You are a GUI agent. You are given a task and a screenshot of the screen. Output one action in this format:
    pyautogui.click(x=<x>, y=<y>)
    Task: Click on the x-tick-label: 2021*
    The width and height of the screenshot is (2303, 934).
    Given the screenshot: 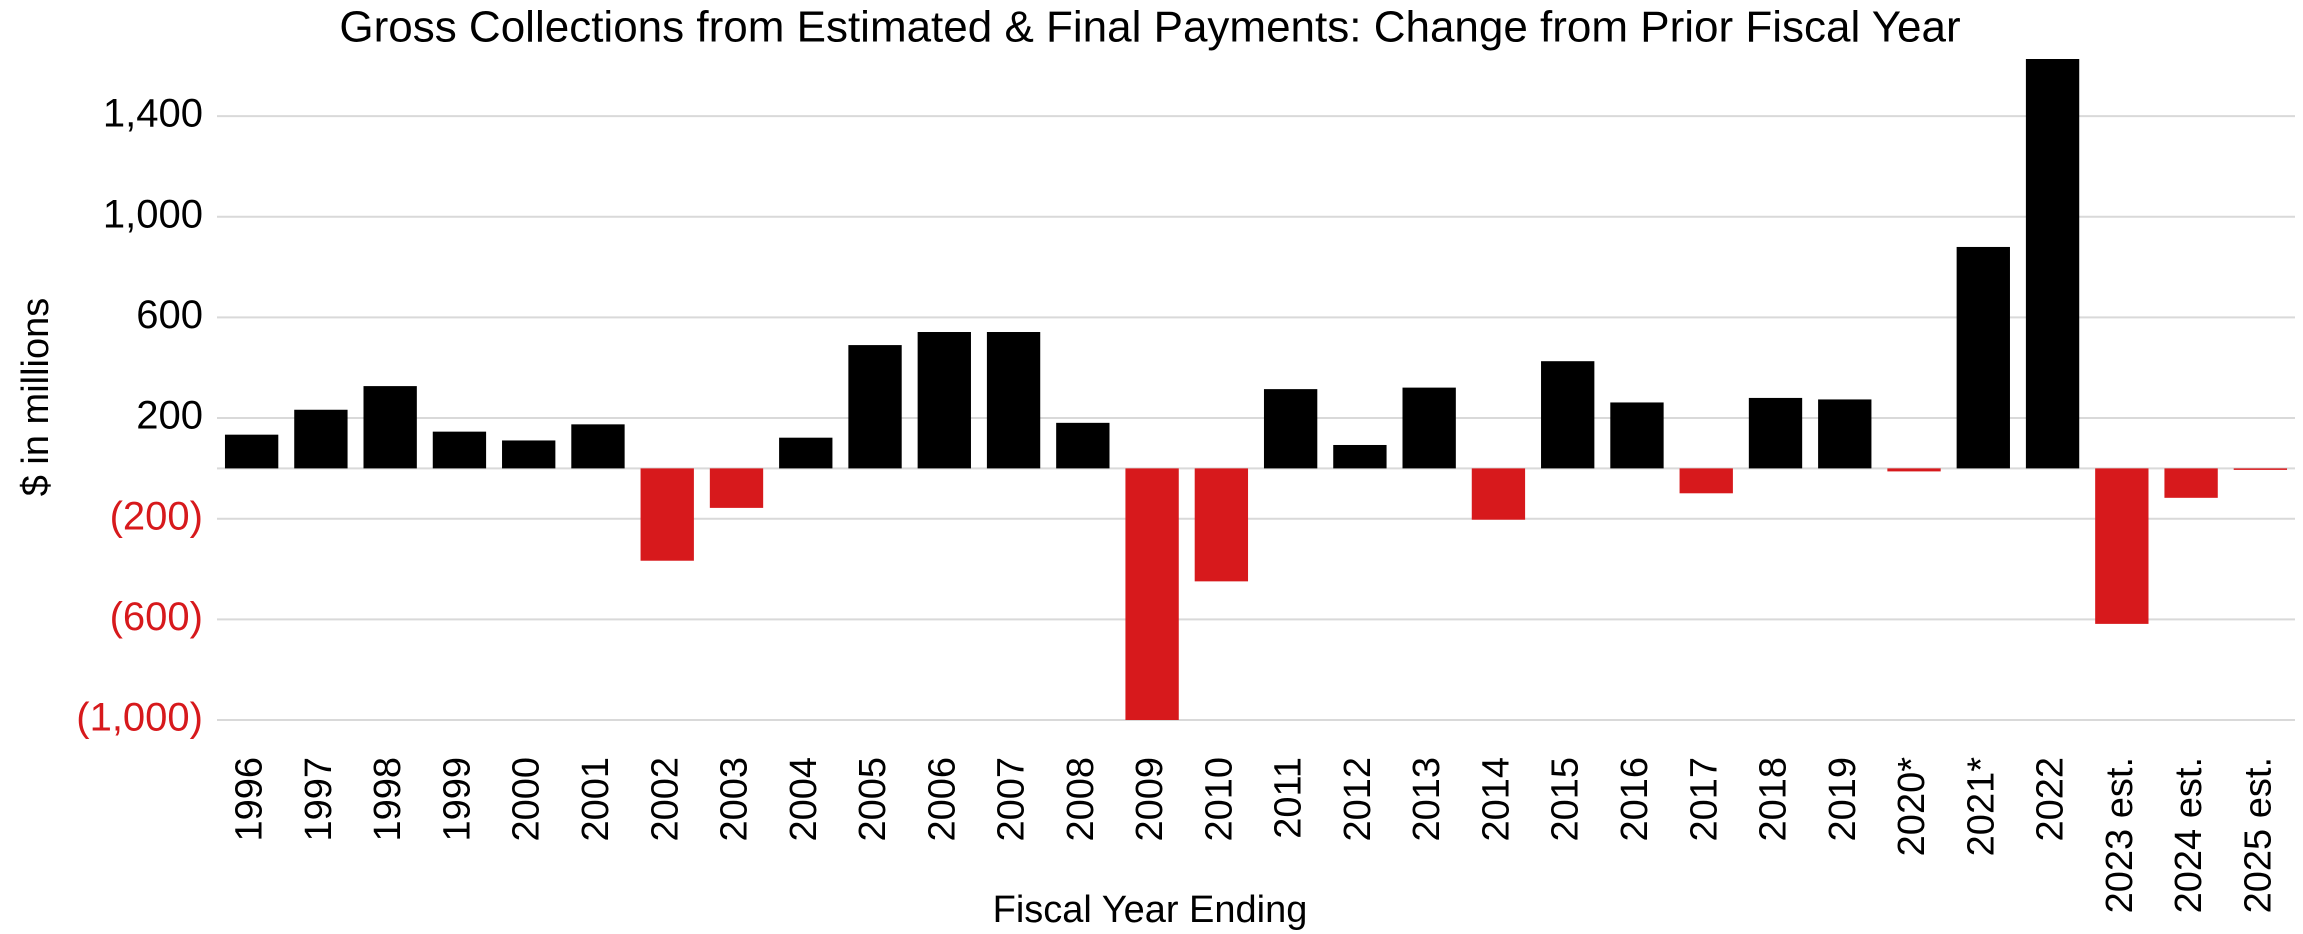 What is the action you would take?
    pyautogui.click(x=1981, y=807)
    